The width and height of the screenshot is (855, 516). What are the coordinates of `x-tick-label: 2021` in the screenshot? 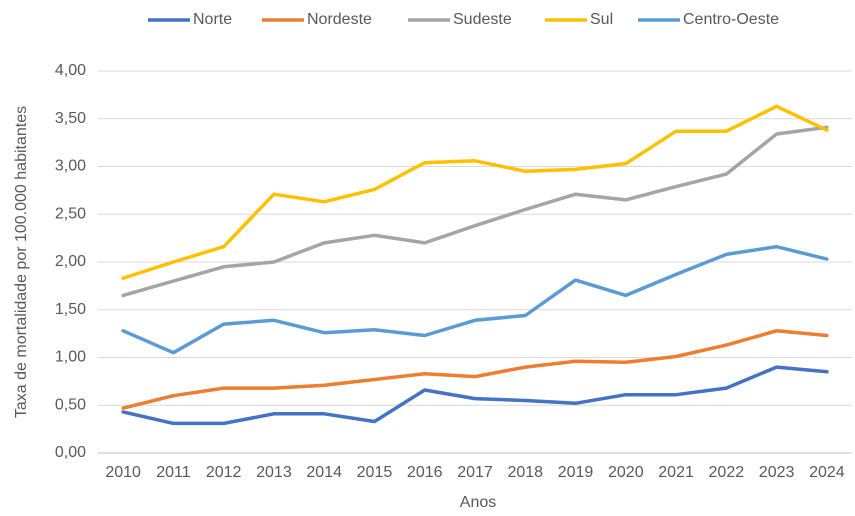 It's located at (676, 472).